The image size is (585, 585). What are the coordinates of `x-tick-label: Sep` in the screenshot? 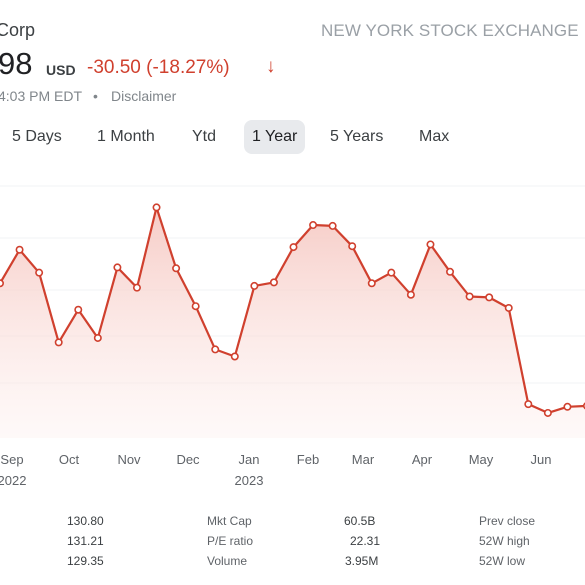 It's located at (12, 459).